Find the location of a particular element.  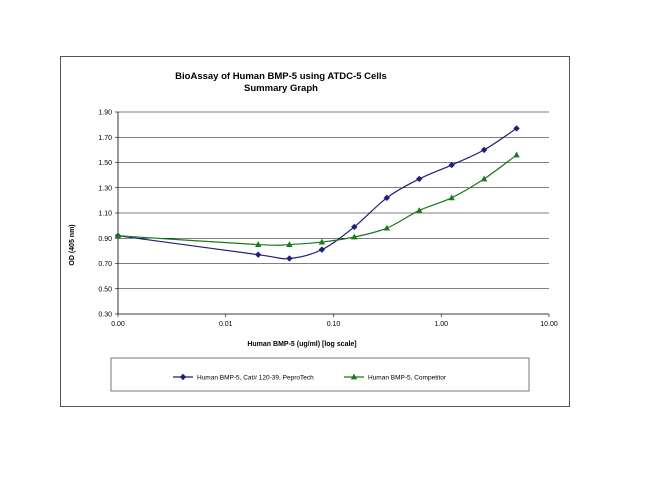

x-tick-labels: 0.00 0.01 0.10 1.00 10.00 is located at coordinates (334, 324).